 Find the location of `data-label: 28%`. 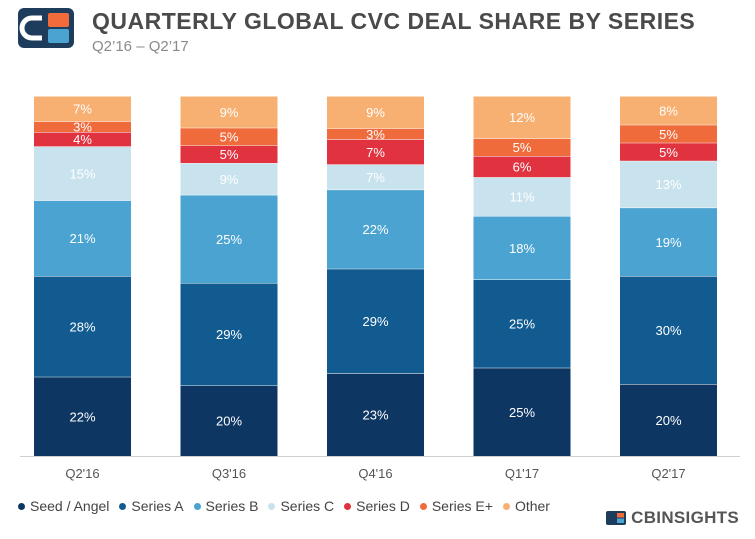

data-label: 28% is located at coordinates (82, 326).